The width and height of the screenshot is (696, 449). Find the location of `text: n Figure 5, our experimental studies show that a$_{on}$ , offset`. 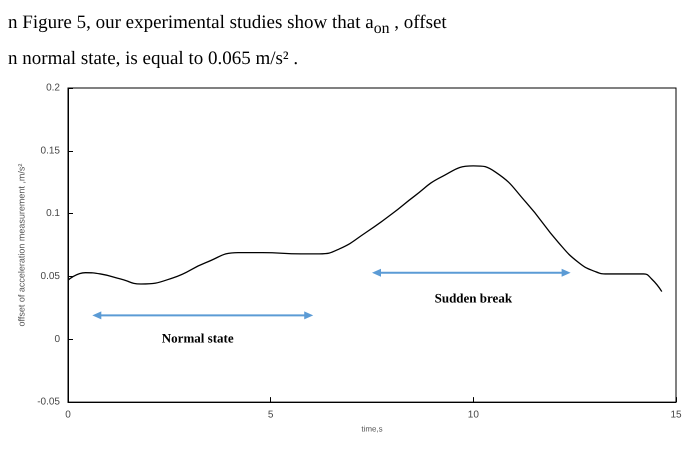

text: n Figure 5, our experimental studies show that a$_{on}$ , offset is located at coordinates (228, 25).